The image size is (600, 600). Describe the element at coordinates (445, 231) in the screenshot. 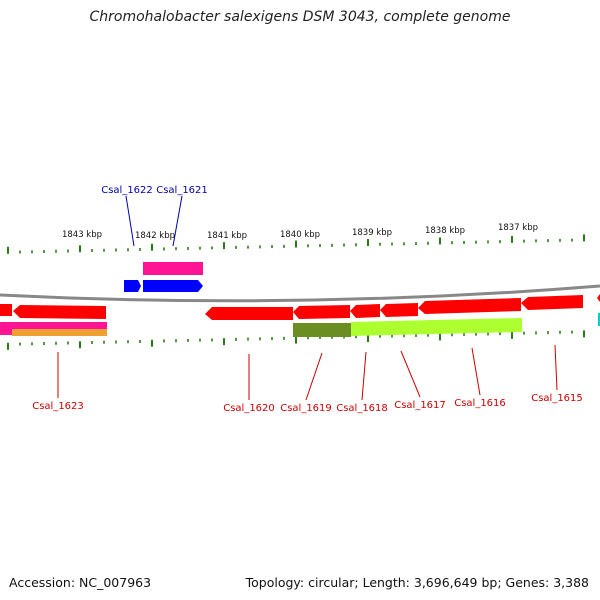

I see `scale-label-1838: 1838 kbp` at that location.